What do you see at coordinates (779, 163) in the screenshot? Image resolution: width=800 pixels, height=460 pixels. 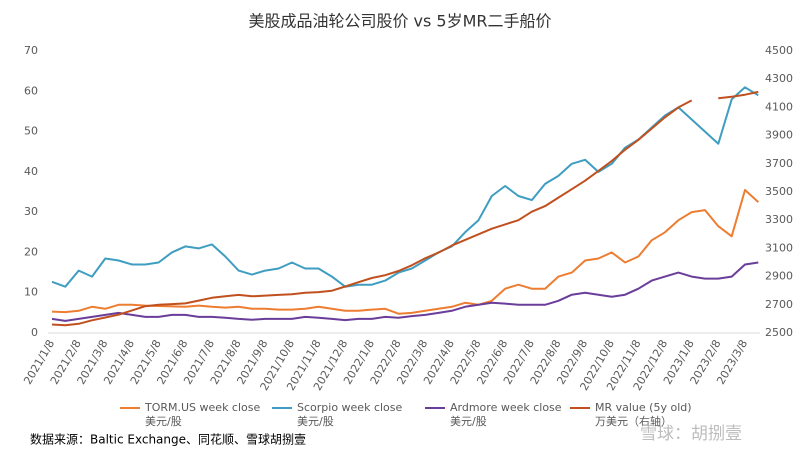 I see `y2-tick-label: 3700` at bounding box center [779, 163].